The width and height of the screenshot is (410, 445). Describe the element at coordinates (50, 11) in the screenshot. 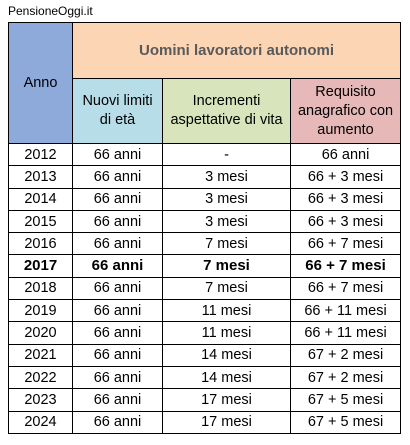

I see `source-label: PensioneOggi.it` at that location.